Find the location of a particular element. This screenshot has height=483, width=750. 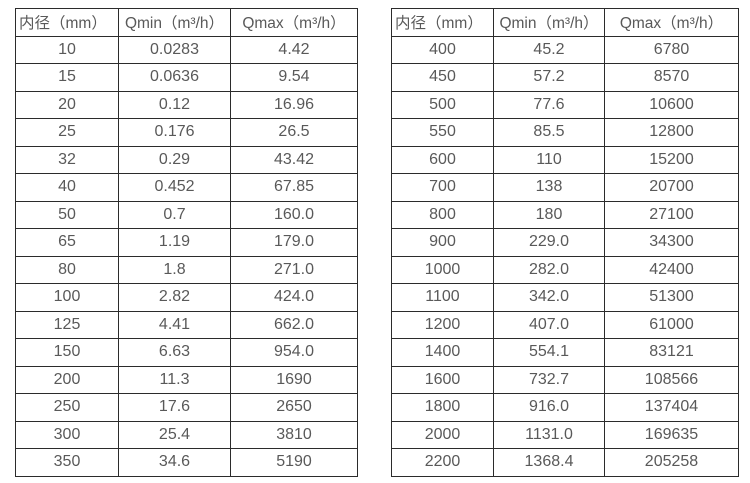

table-cell: 4.42 is located at coordinates (294, 49).